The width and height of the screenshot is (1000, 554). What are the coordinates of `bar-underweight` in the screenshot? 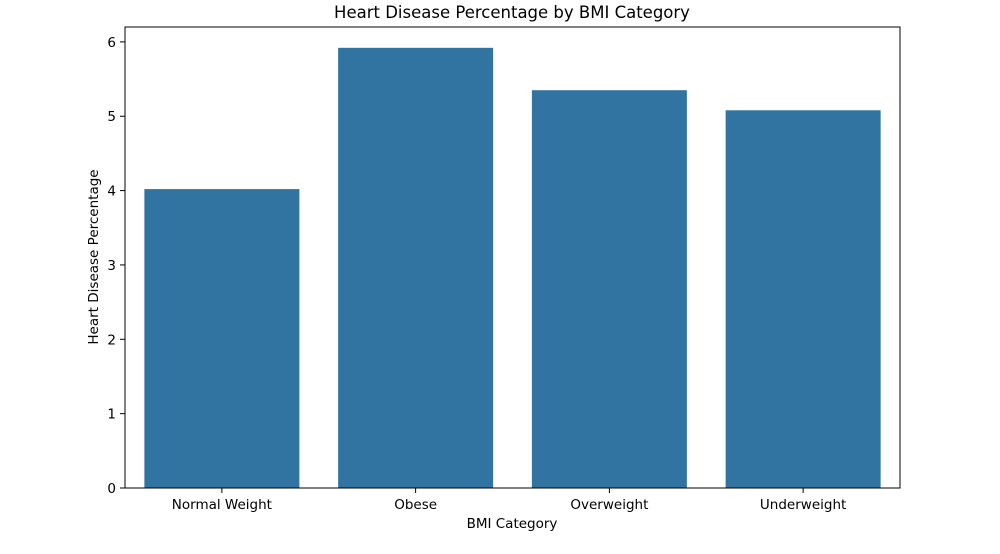 It's located at (803, 299).